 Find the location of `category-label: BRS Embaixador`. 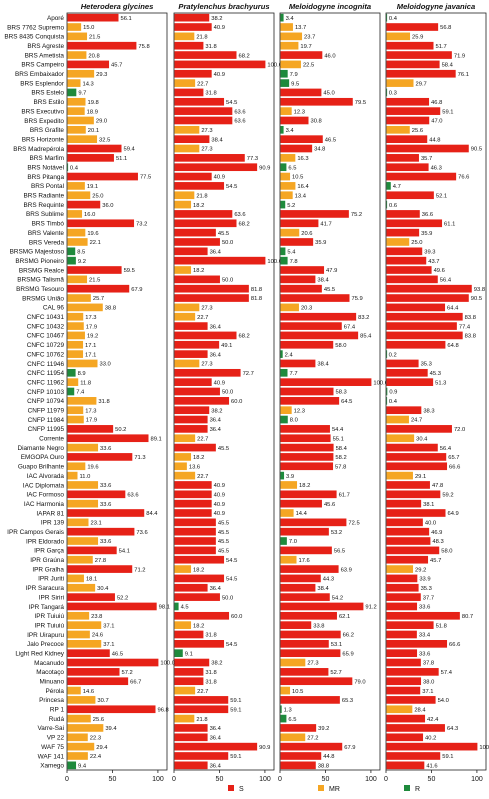

category-label: BRS Embaixador is located at coordinates (40, 74).